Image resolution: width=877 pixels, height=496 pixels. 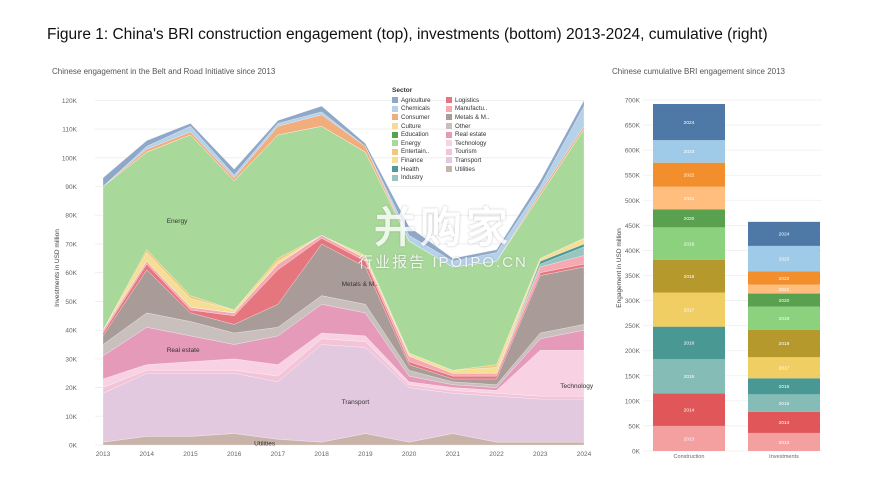 I want to click on legend-item: Entertain.., so click(x=419, y=152).